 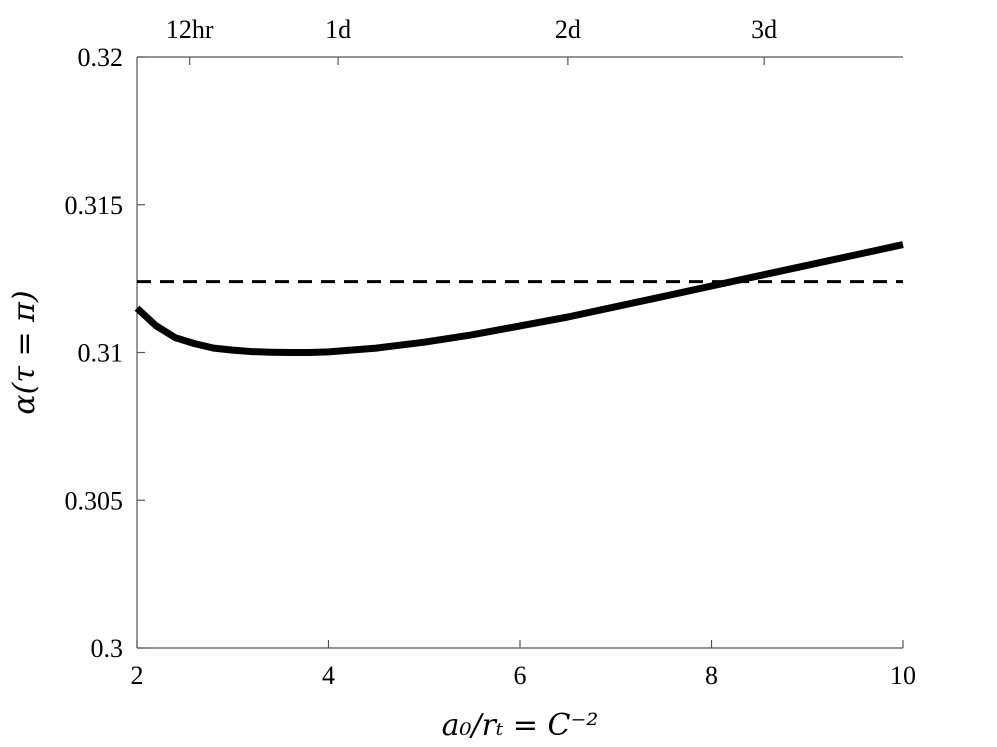 What do you see at coordinates (24, 352) in the screenshot?
I see `y-axis-label: α(τ = π)` at bounding box center [24, 352].